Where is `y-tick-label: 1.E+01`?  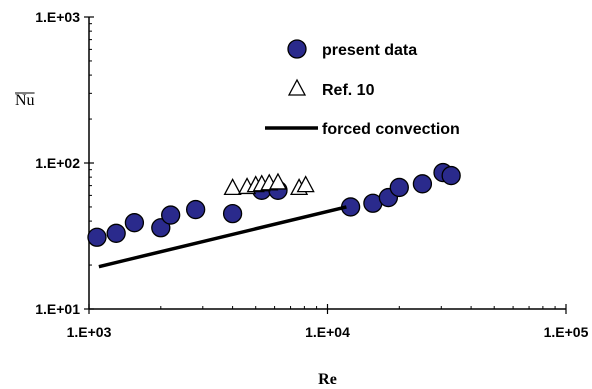
y-tick-label: 1.E+01 is located at coordinates (57, 309).